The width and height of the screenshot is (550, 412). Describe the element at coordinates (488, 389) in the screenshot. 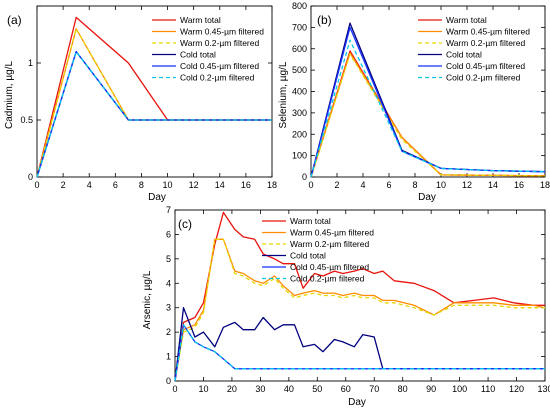

I see `x-tick-label: 110` at that location.